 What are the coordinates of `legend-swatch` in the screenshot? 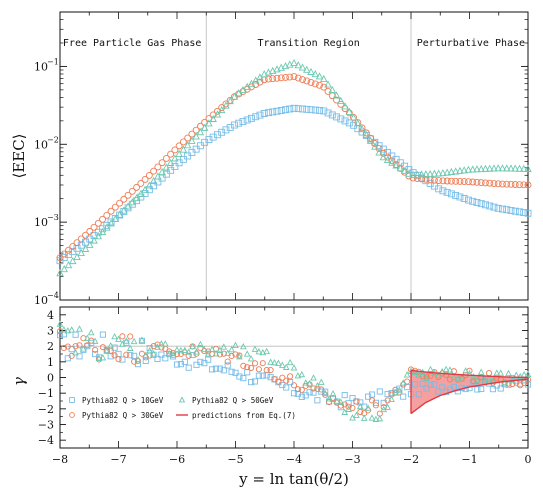 It's located at (72, 415).